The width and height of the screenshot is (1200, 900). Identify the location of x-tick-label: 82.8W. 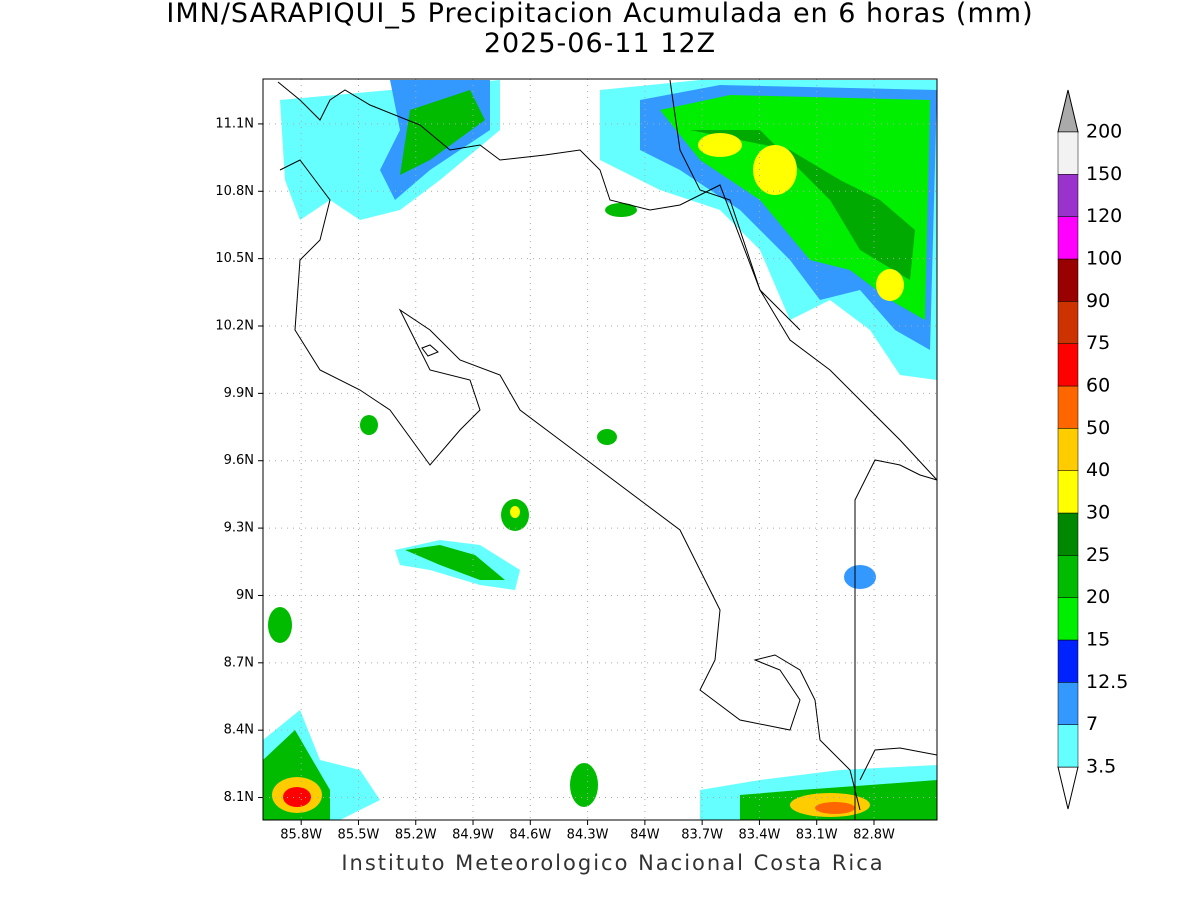
(874, 835).